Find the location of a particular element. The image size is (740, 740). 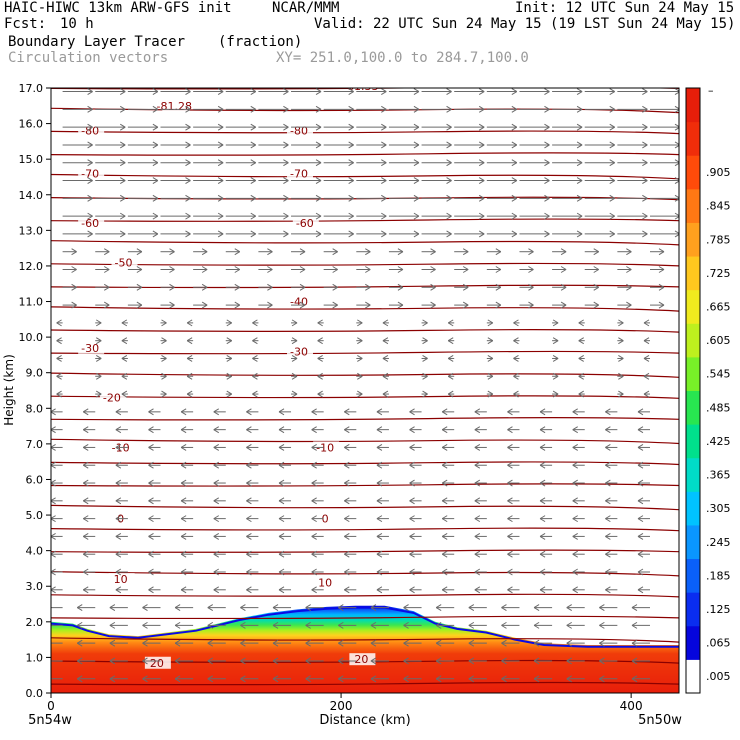

isotherm-label: -70 is located at coordinates (299, 173).